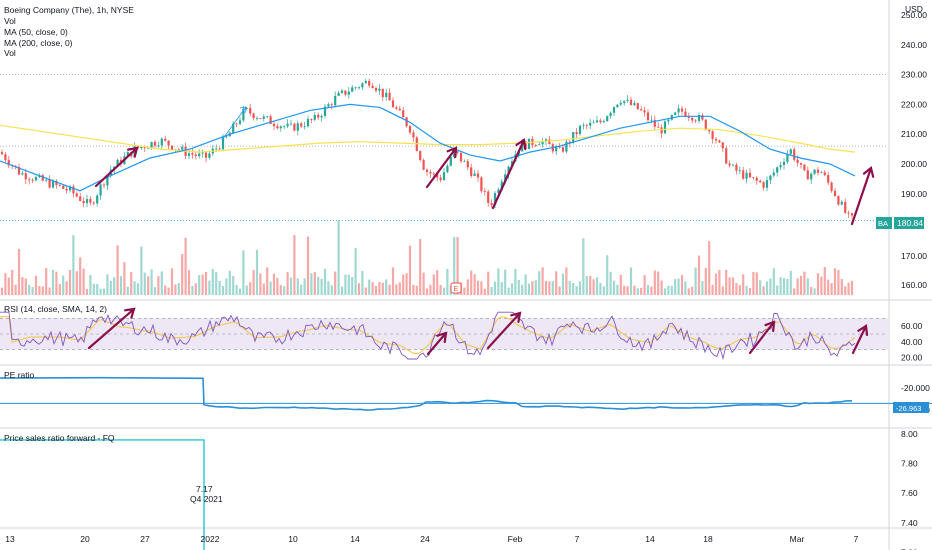 The width and height of the screenshot is (932, 550). What do you see at coordinates (19, 375) in the screenshot?
I see `pe-title: PE ratio` at bounding box center [19, 375].